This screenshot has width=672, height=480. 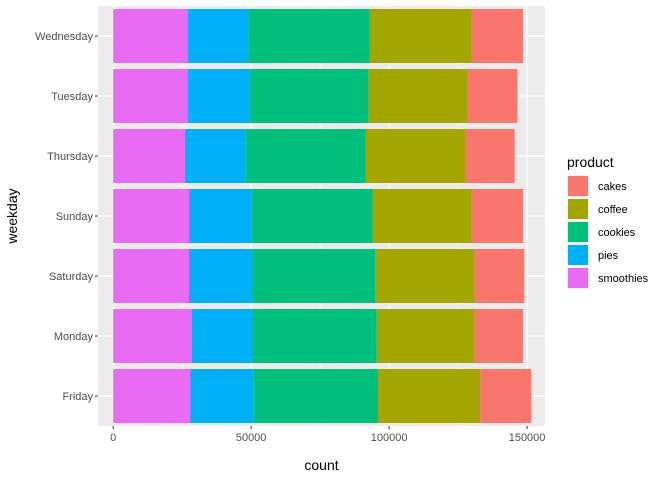 I want to click on bar-segment-smoothies-tuesday, so click(x=150, y=96).